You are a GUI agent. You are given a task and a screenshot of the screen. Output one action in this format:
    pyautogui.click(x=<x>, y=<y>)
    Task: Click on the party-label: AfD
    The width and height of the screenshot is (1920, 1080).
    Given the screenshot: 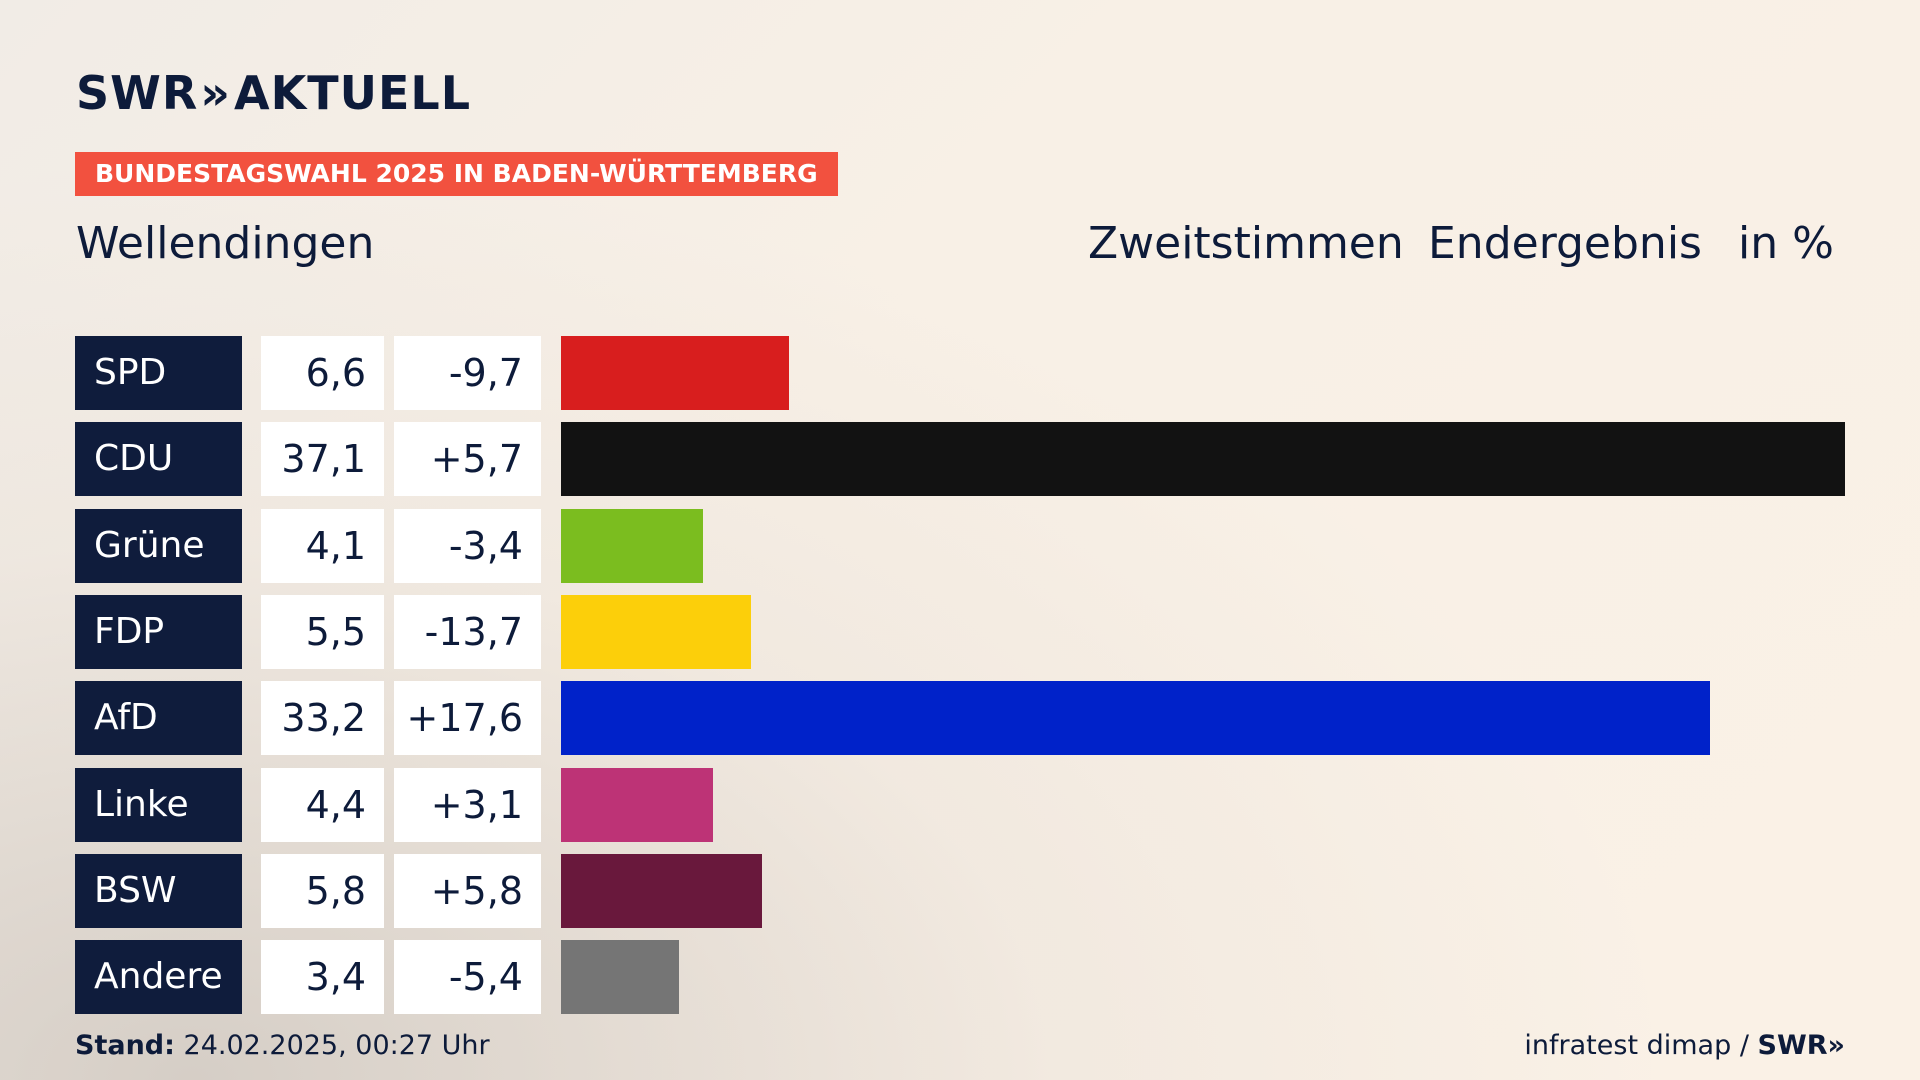 What is the action you would take?
    pyautogui.click(x=158, y=718)
    